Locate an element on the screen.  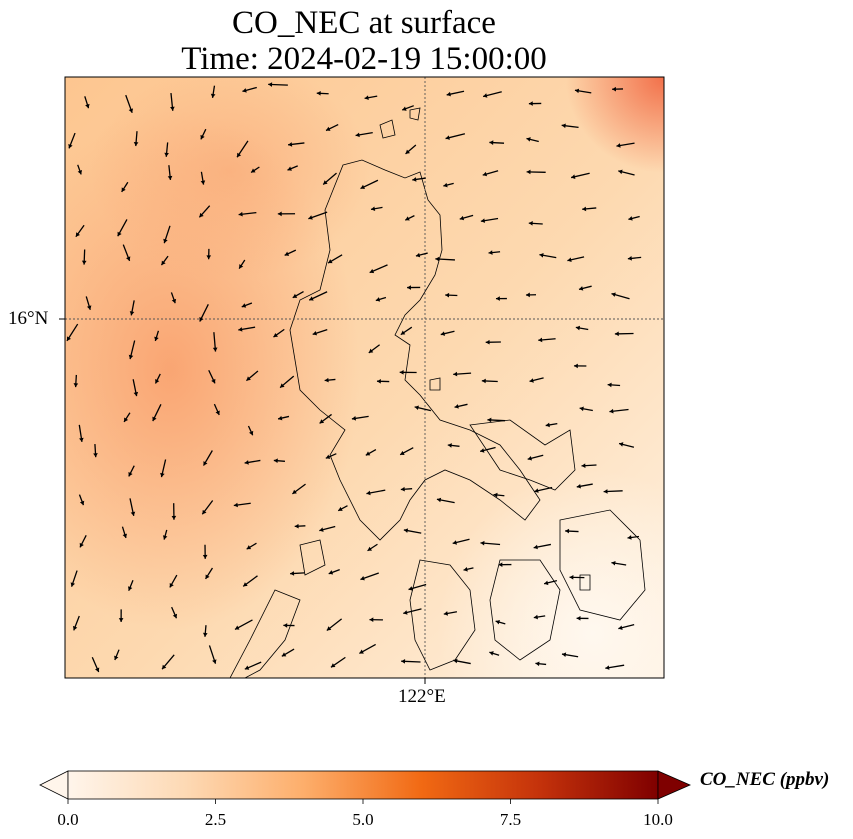
colorbar-tick-label: 0.0 is located at coordinates (68, 819).